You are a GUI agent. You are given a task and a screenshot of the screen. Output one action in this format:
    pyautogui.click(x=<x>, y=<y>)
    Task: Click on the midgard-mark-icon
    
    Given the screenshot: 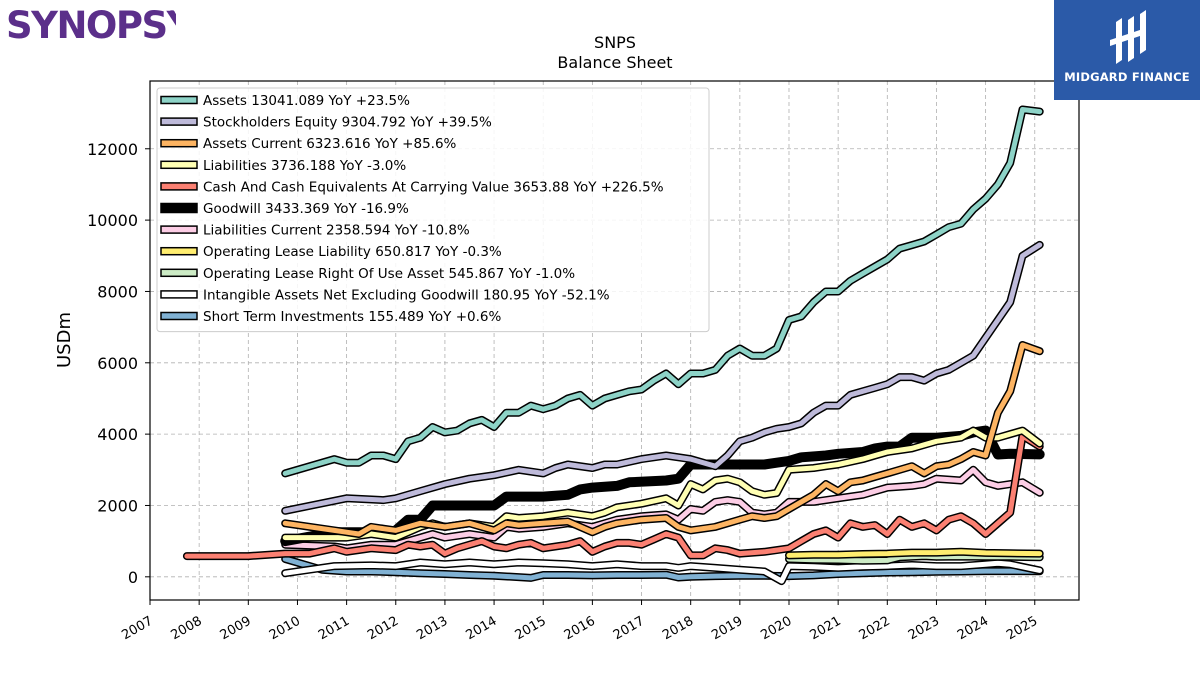 What is the action you would take?
    pyautogui.click(x=1128, y=37)
    